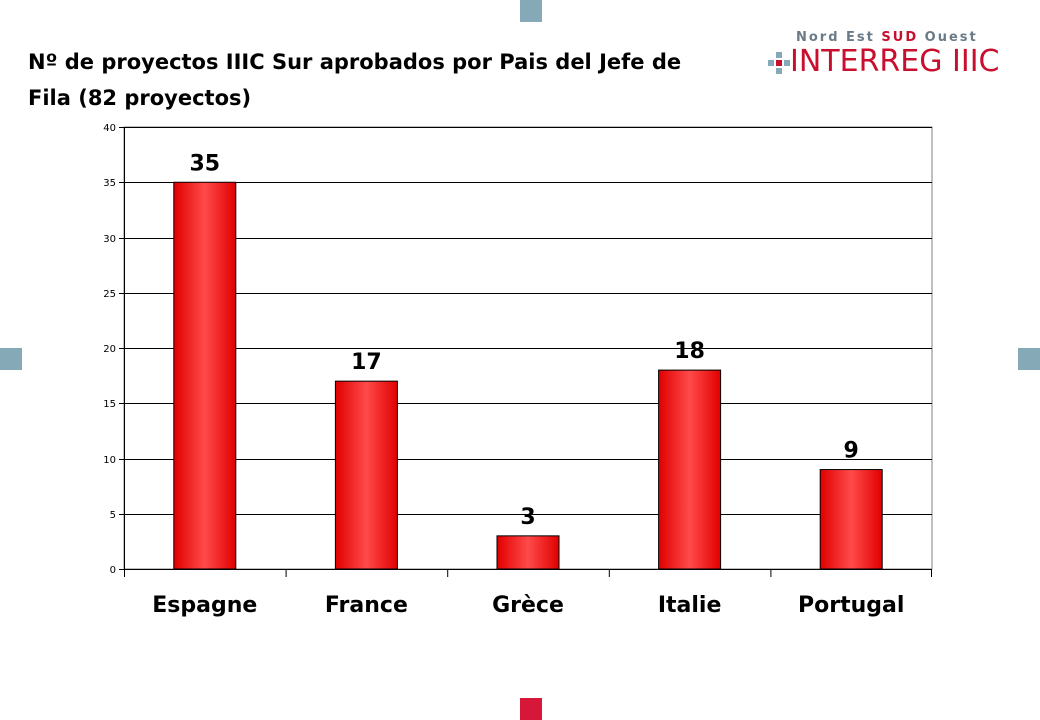  What do you see at coordinates (11, 359) in the screenshot?
I see `decor-square-left` at bounding box center [11, 359].